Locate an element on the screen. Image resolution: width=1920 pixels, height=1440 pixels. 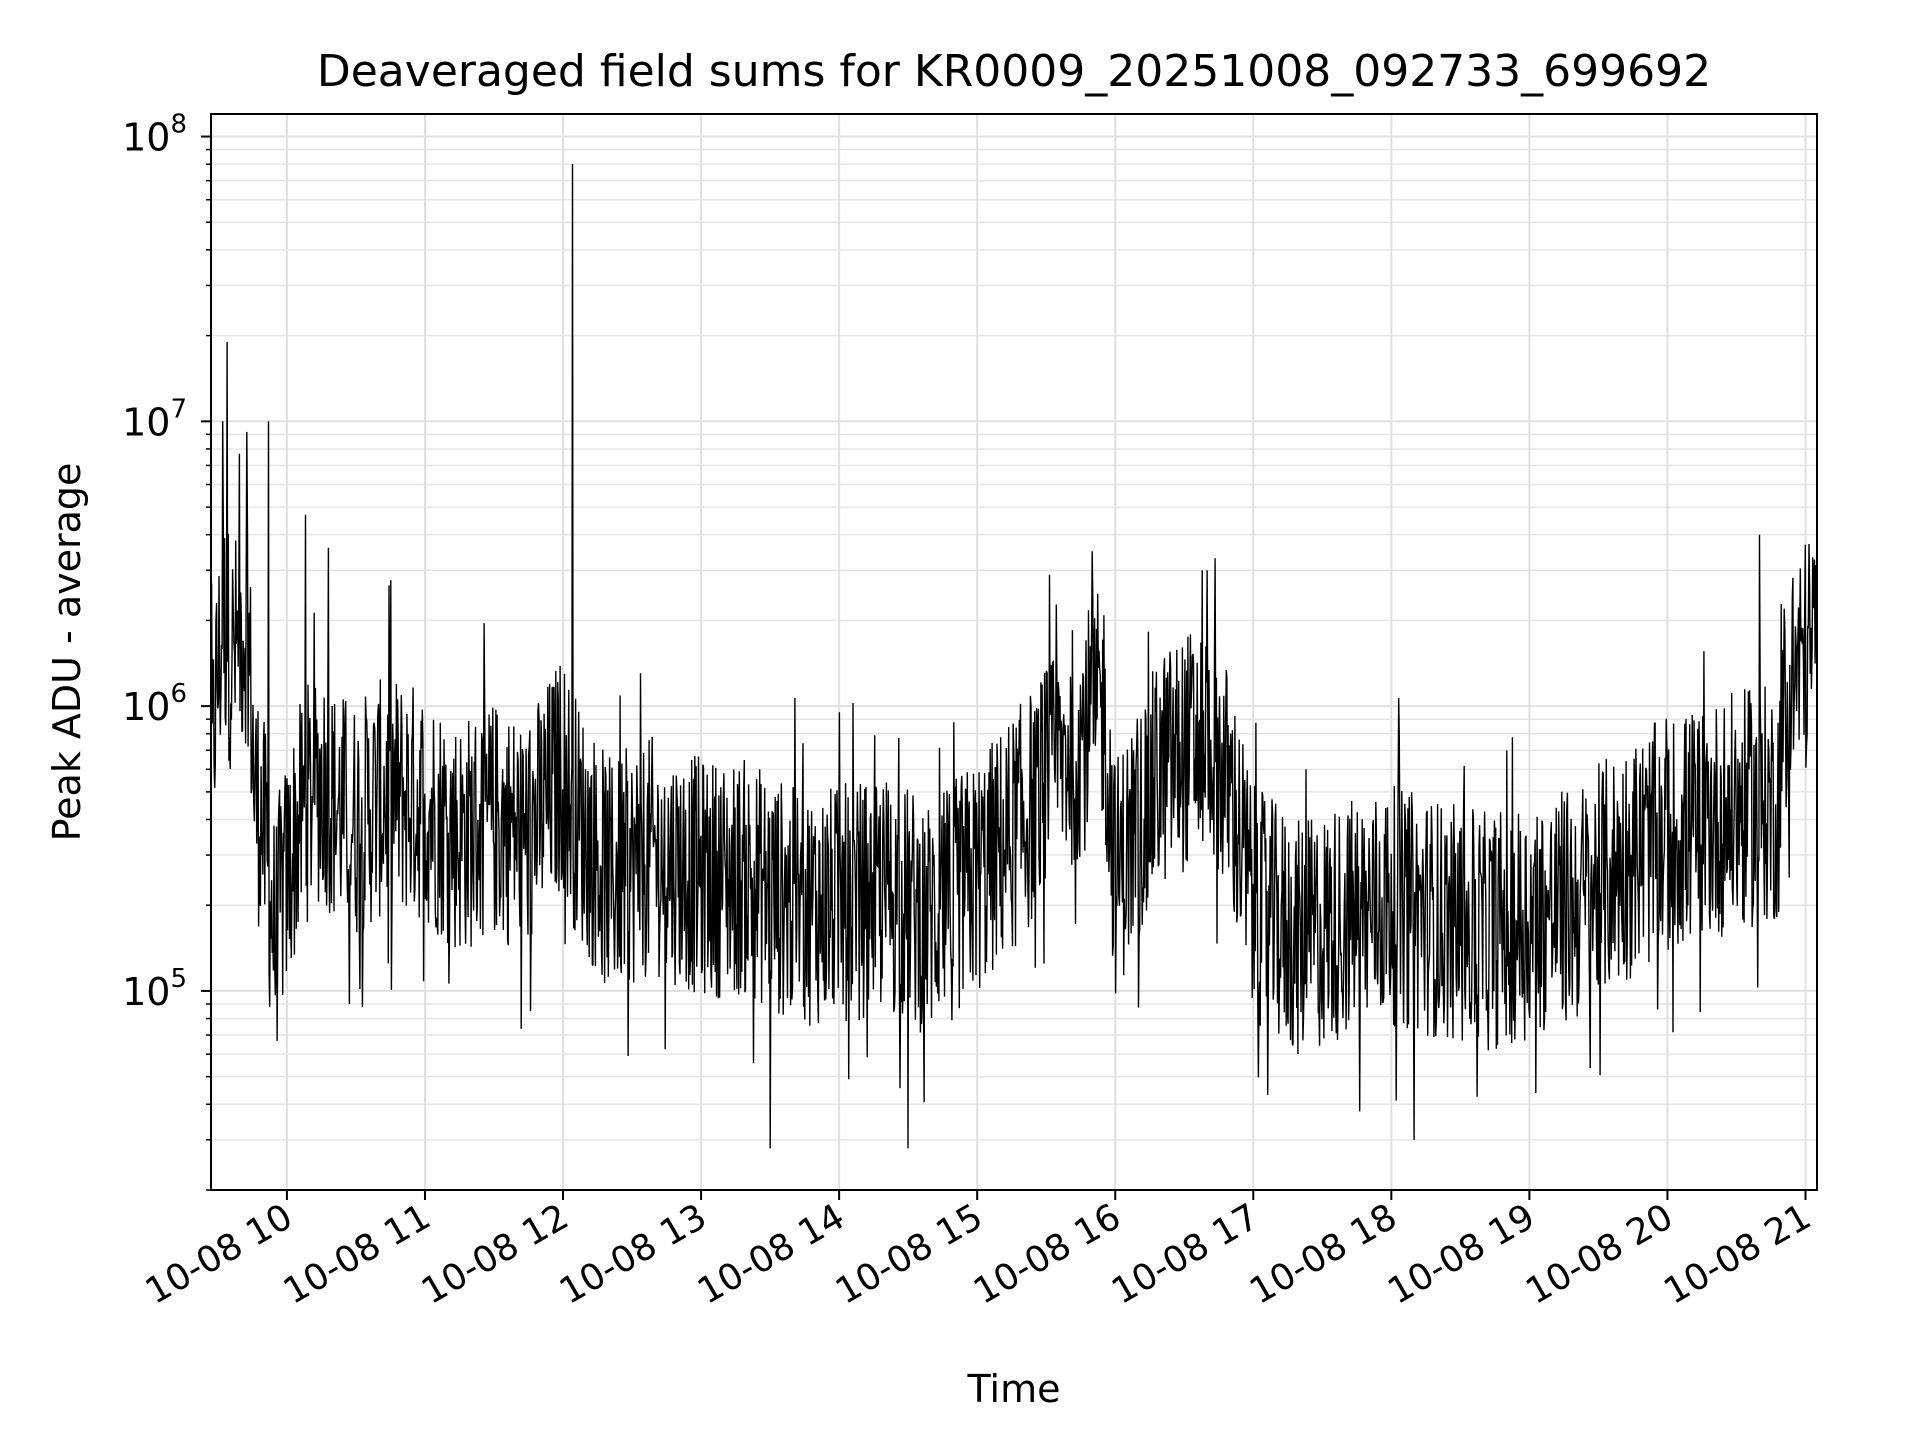
x-tick-label: 10-08 16 is located at coordinates (1047, 1254).